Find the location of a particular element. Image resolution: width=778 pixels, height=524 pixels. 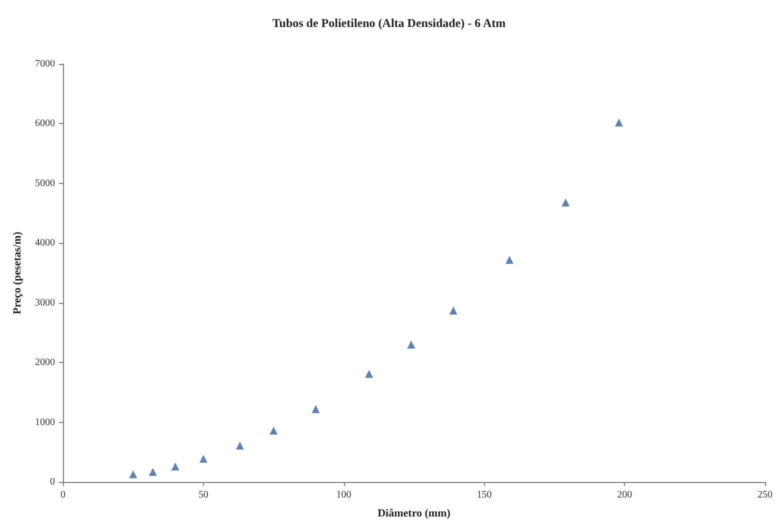

x-tick-label: 200 is located at coordinates (624, 495).